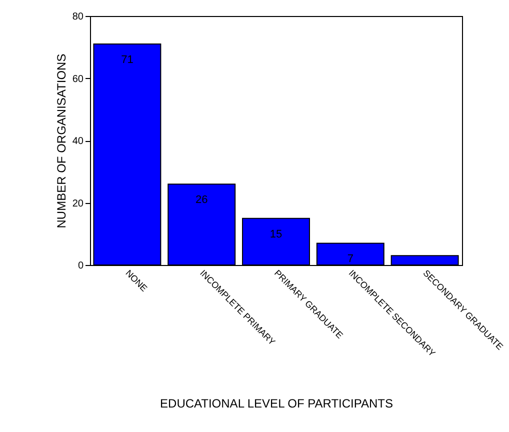 The height and width of the screenshot is (432, 509). What do you see at coordinates (81, 266) in the screenshot?
I see `y-tick-label: 0` at bounding box center [81, 266].